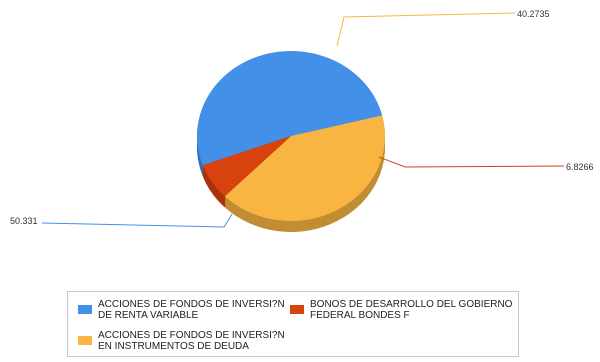 The width and height of the screenshot is (600, 362). What do you see at coordinates (426, 29) in the screenshot?
I see `leader-line-deuda` at bounding box center [426, 29].